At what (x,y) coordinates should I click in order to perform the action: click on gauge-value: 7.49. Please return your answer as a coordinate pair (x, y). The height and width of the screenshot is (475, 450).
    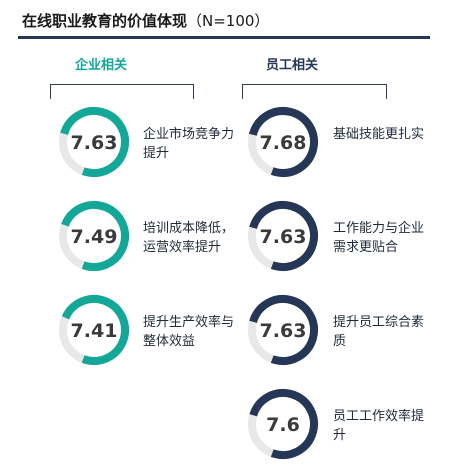
    Looking at the image, I should click on (94, 237).